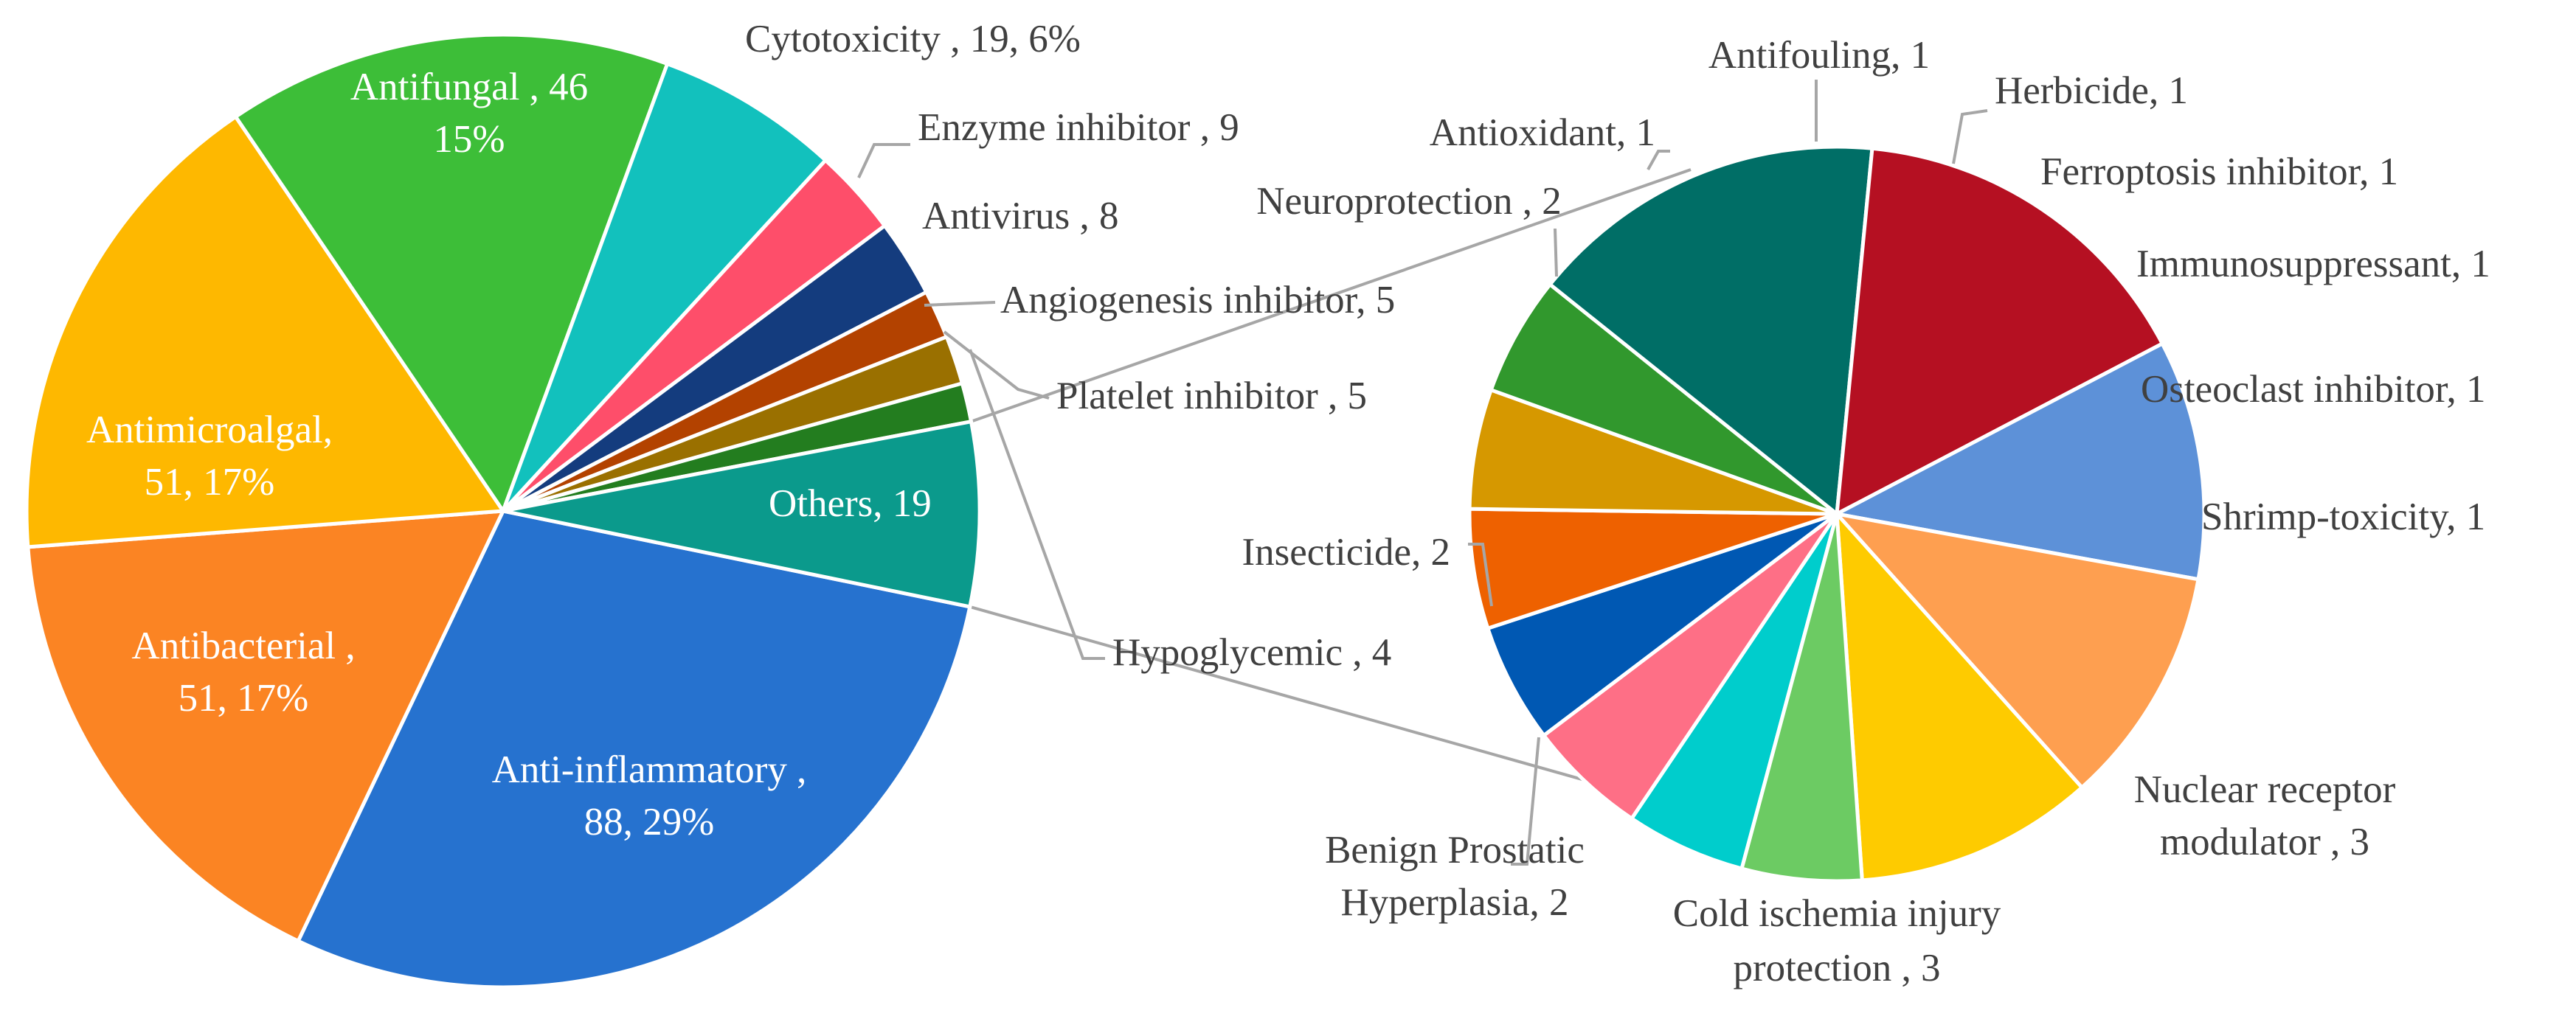  Describe the element at coordinates (1212, 396) in the screenshot. I see `main-label-platelet-inhibitor: Platelet inhibitor , 5` at that location.